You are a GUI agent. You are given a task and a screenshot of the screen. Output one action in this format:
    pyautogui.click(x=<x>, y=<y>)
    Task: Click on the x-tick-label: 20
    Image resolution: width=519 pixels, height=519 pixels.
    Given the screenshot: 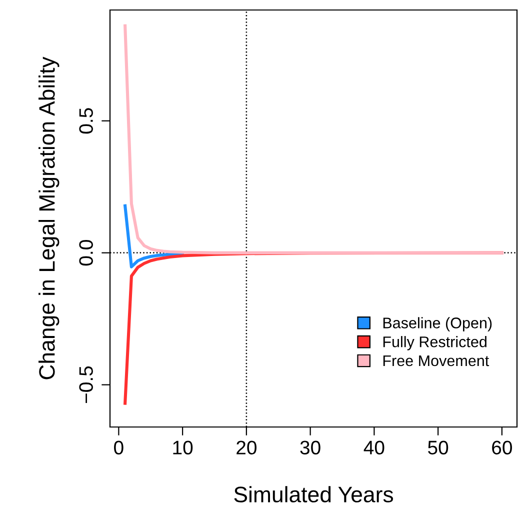 What is the action you would take?
    pyautogui.click(x=246, y=447)
    